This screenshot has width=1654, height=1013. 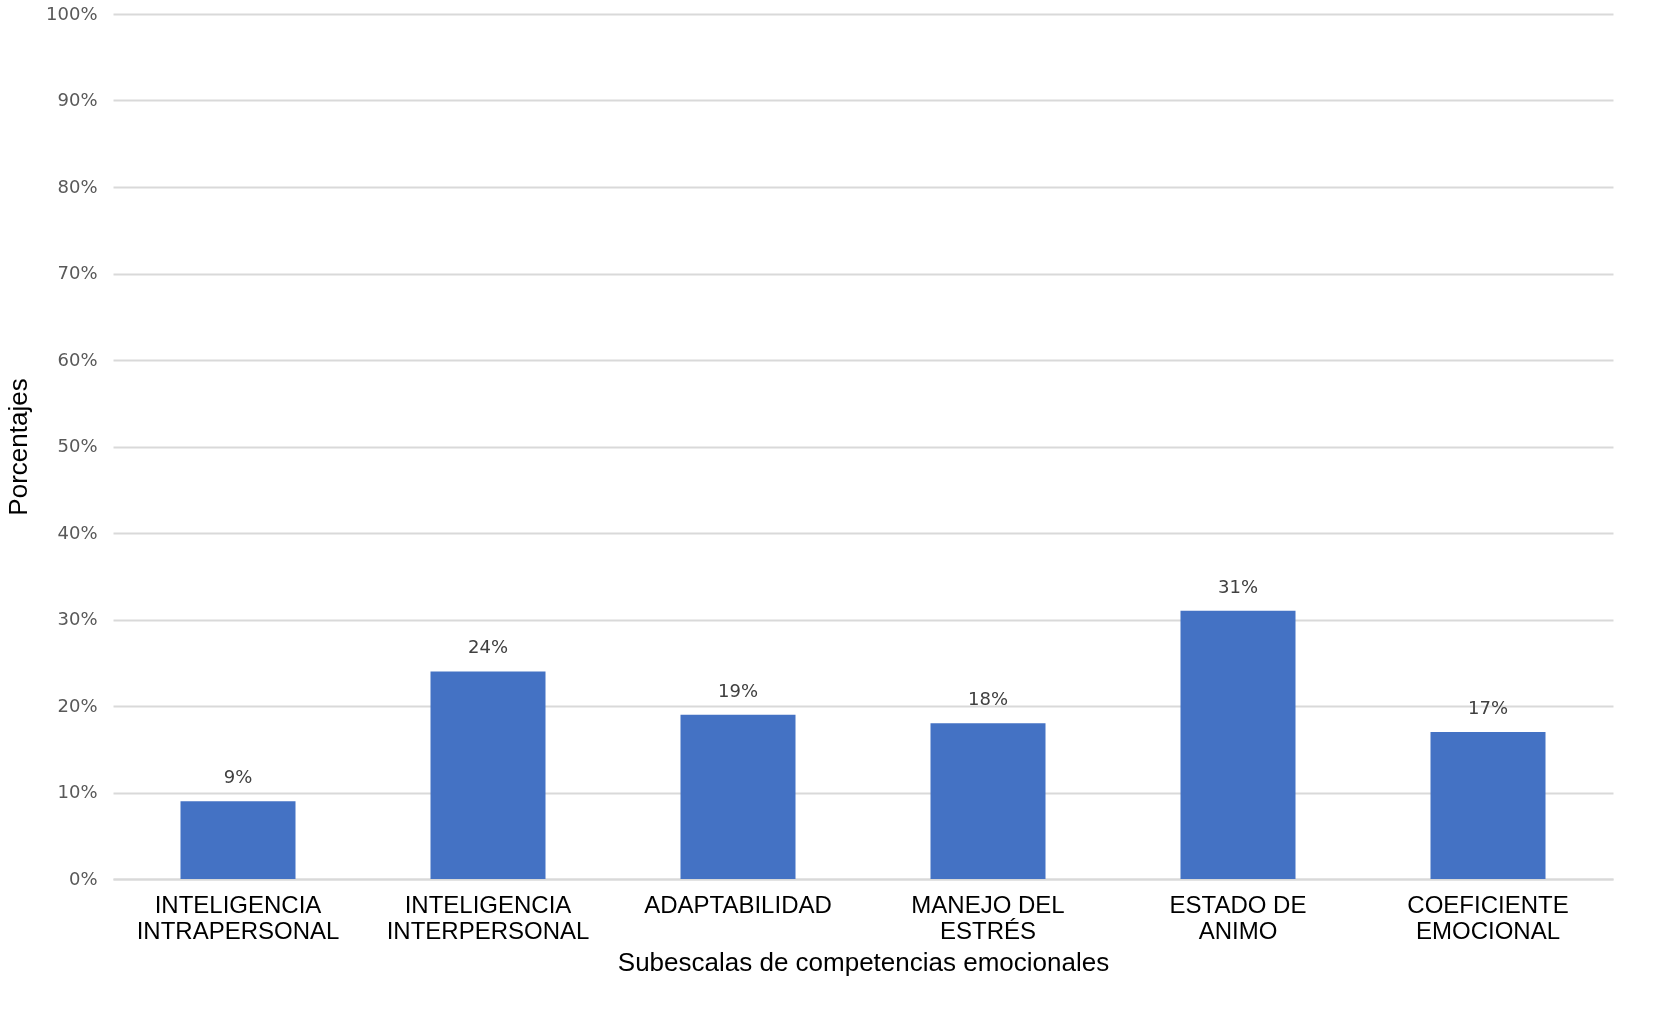 What do you see at coordinates (72, 13) in the screenshot?
I see `y-tick-label: 100%` at bounding box center [72, 13].